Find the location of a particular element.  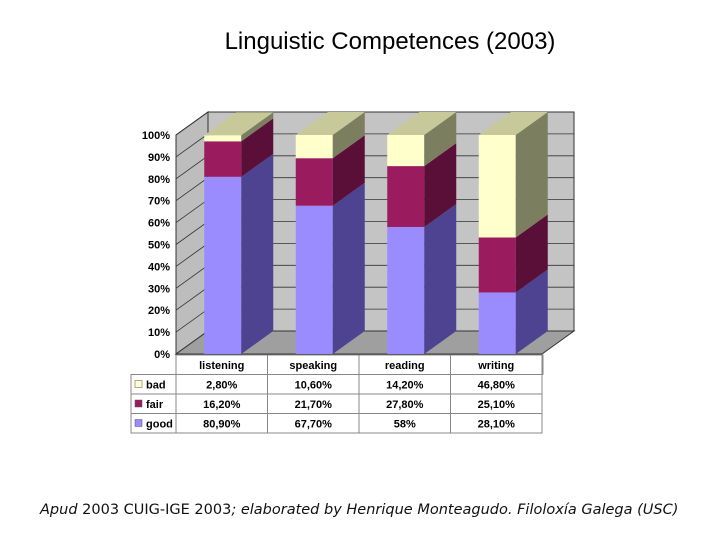

y-tick-label: 10% is located at coordinates (159, 333).